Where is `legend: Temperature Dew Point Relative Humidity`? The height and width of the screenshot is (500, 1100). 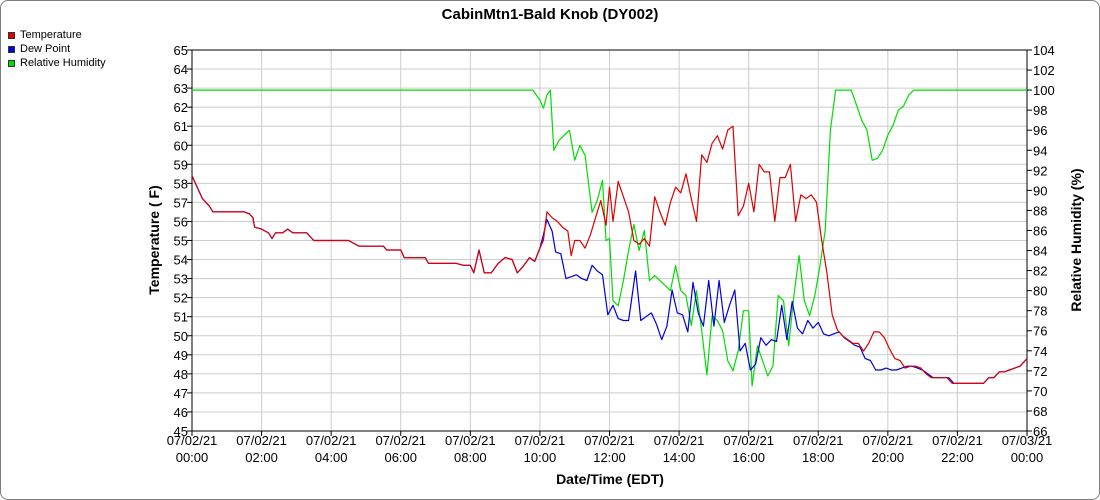
legend: Temperature Dew Point Relative Humidity is located at coordinates (57, 49).